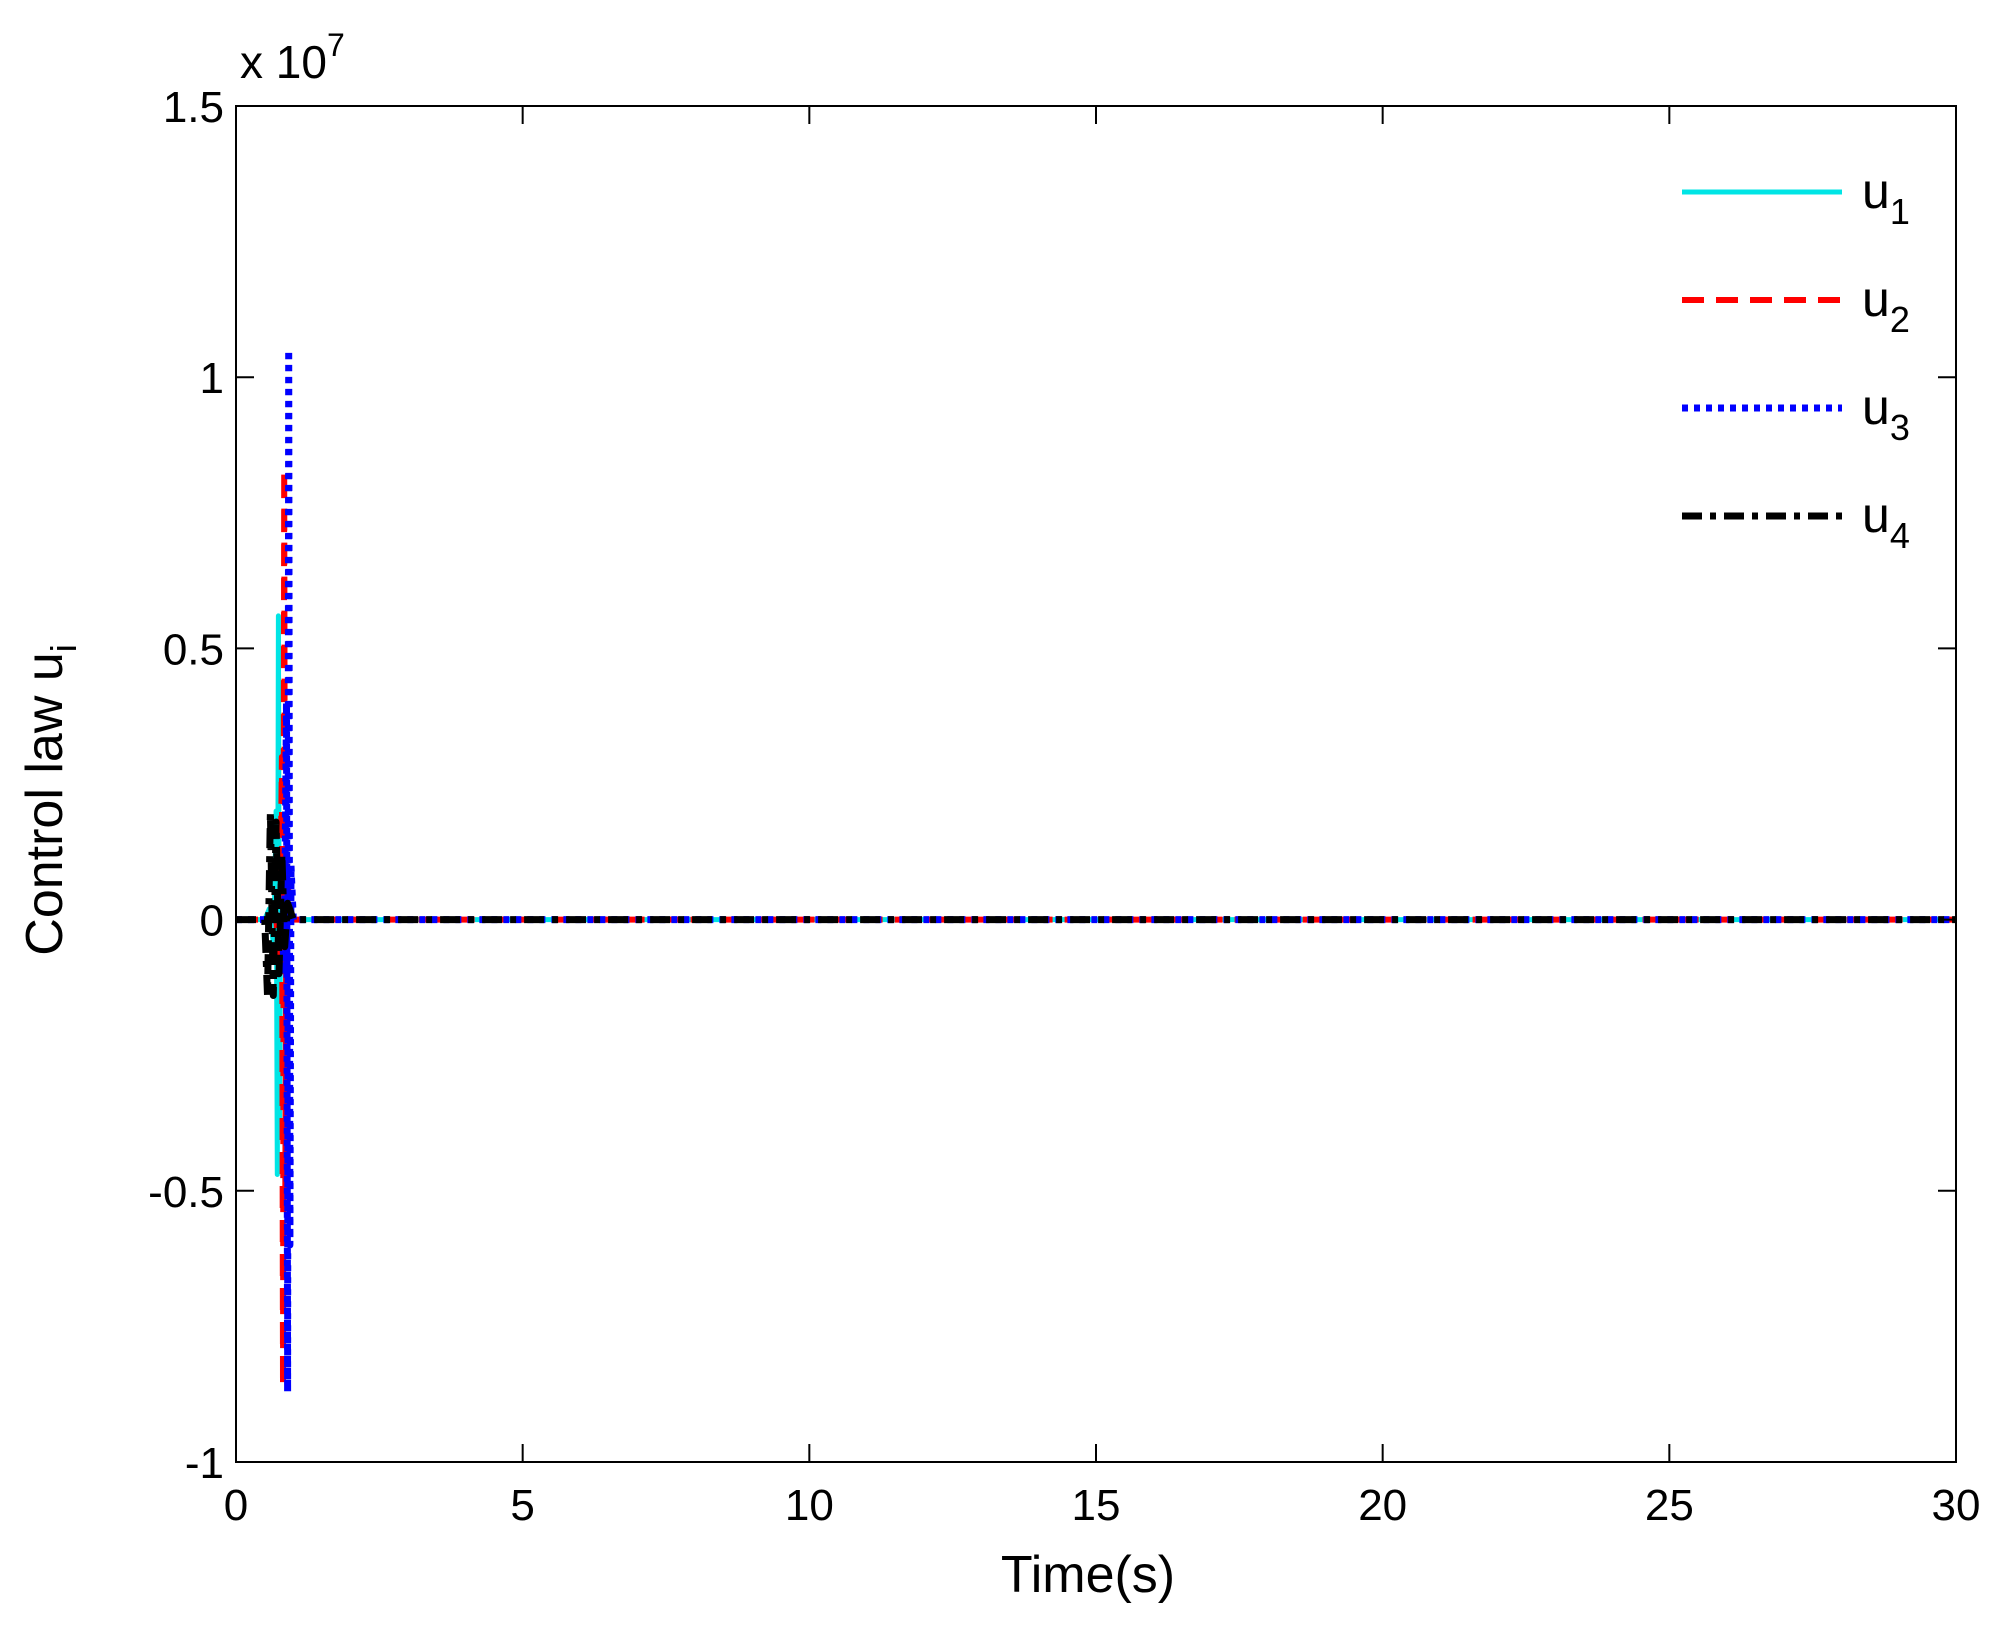 The height and width of the screenshot is (1626, 1991). Describe the element at coordinates (1886, 305) in the screenshot. I see `legend-label-u2: u2` at that location.